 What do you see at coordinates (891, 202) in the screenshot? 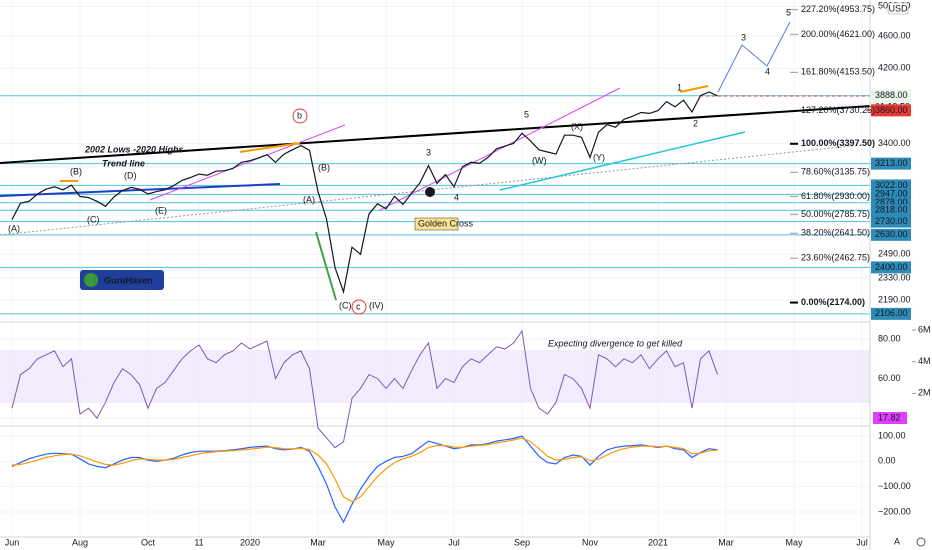
I see `level-label: 2878.00` at bounding box center [891, 202].